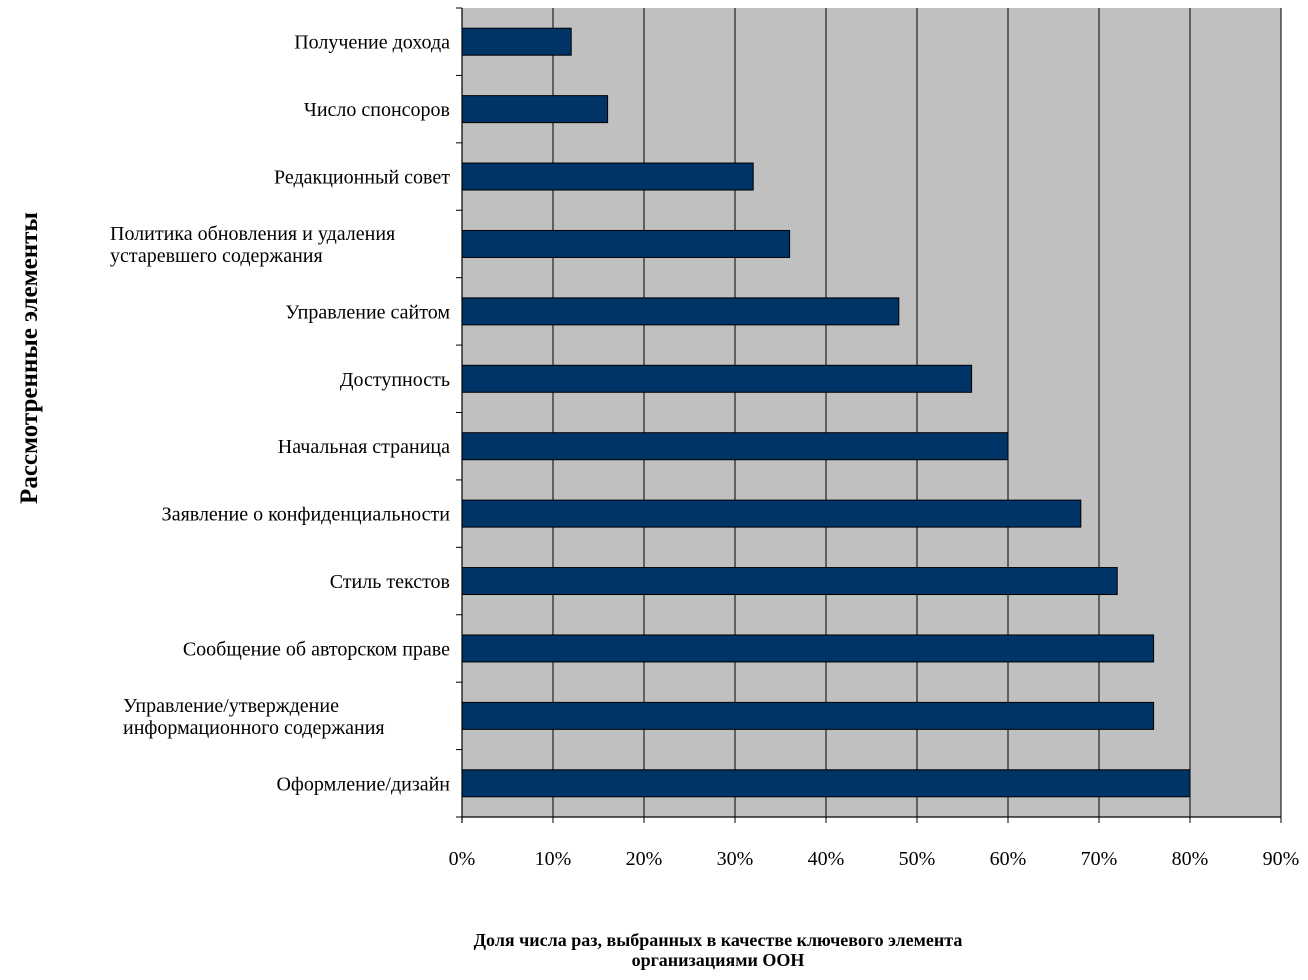  I want to click on category-label-line: Сообщение об авторском праве, so click(316, 649).